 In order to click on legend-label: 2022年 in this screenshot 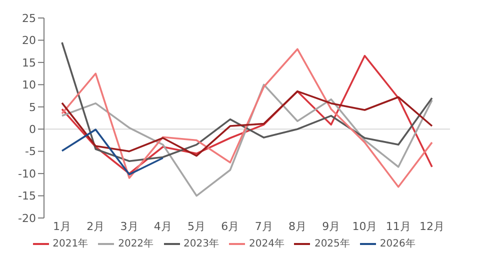, I will do `click(136, 244)`.